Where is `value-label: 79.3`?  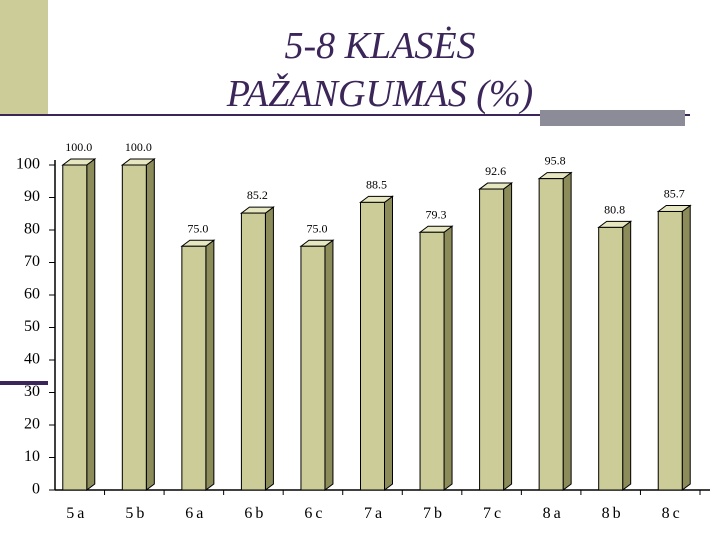 value-label: 79.3 is located at coordinates (436, 214).